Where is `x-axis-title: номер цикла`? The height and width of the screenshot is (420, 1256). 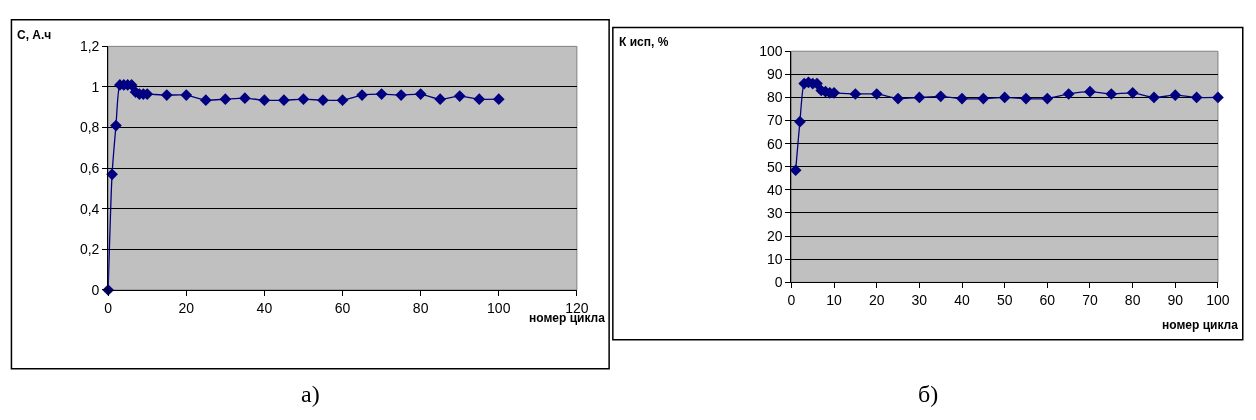
x-axis-title: номер цикла is located at coordinates (1200, 325).